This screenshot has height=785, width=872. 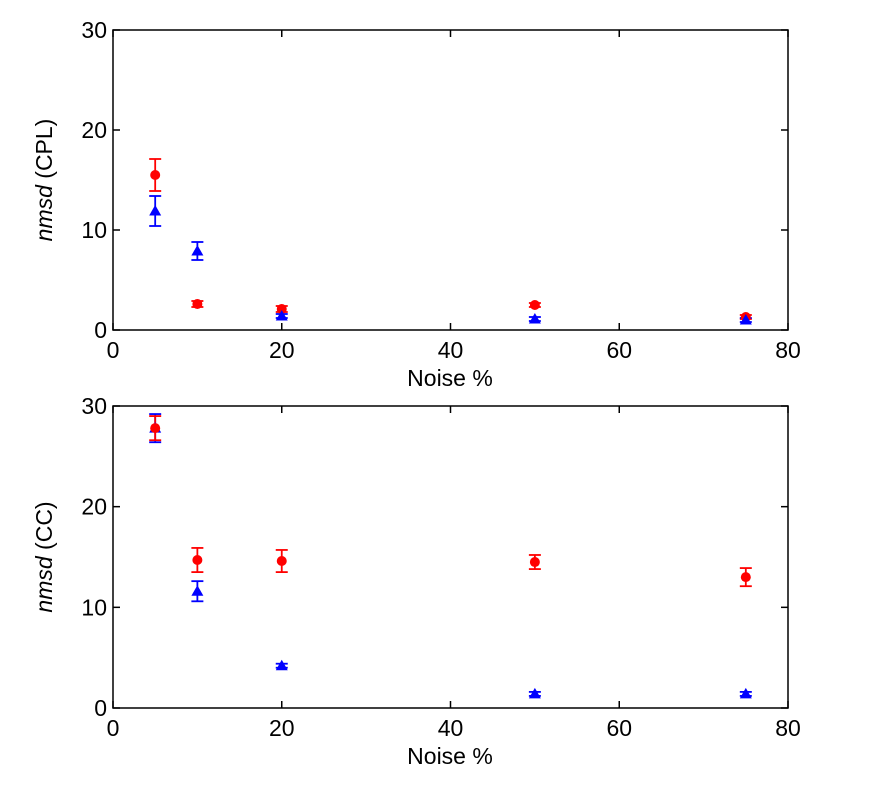 I want to click on y-tick-label-top: 30, so click(x=94, y=30).